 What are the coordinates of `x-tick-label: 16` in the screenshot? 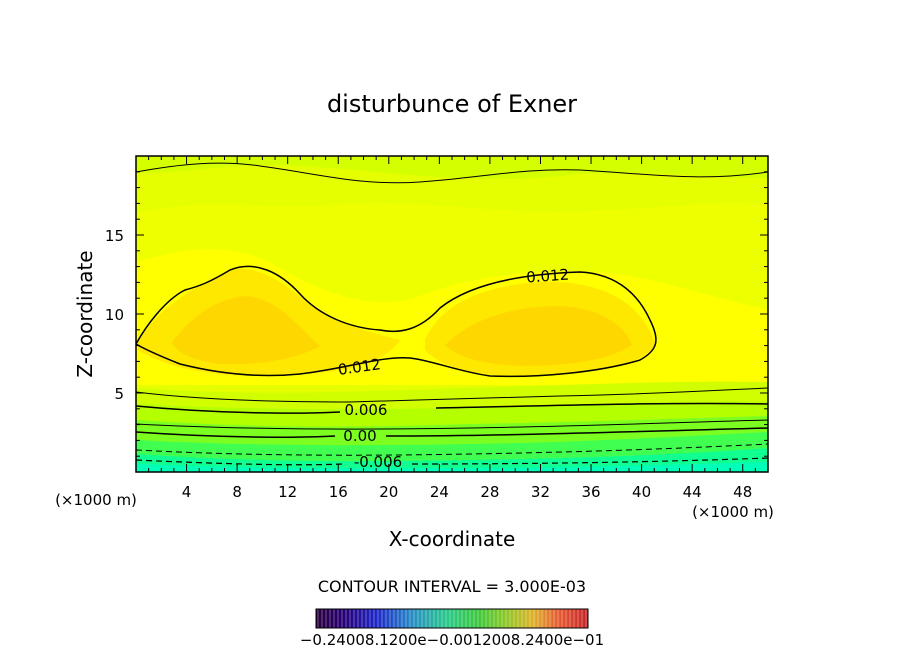 It's located at (338, 492).